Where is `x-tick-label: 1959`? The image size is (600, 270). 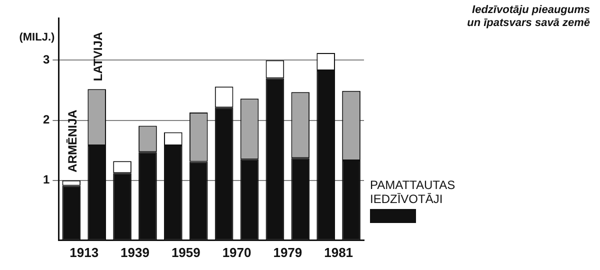 x-tick-label: 1959 is located at coordinates (185, 252).